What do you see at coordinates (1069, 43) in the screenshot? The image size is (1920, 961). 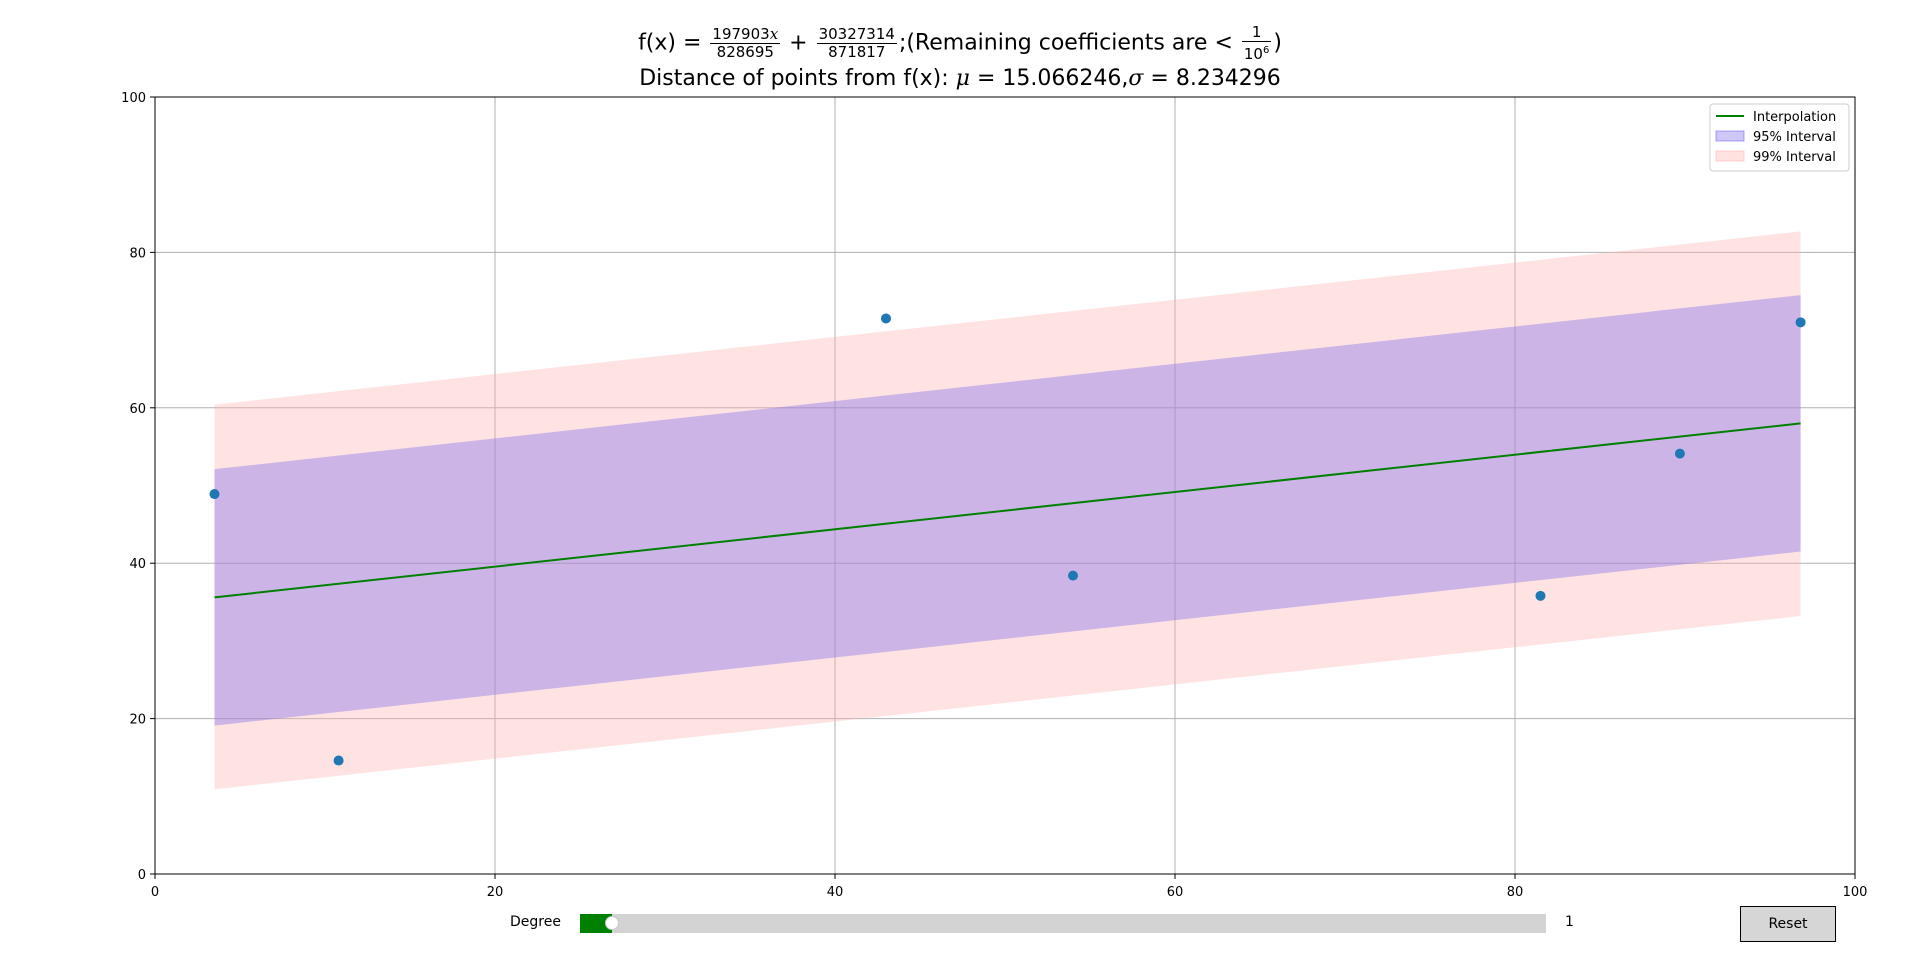 I see `remaining-text: ;(Remaining coefficients are <` at bounding box center [1069, 43].